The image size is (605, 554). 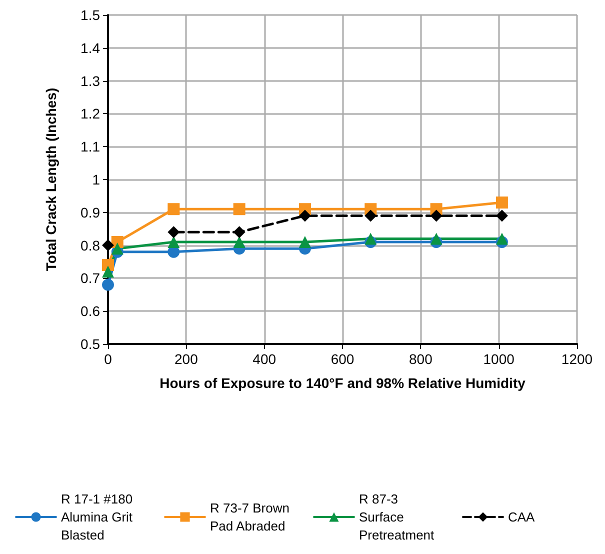 I want to click on y-tick-label: 0.6, so click(x=90, y=311).